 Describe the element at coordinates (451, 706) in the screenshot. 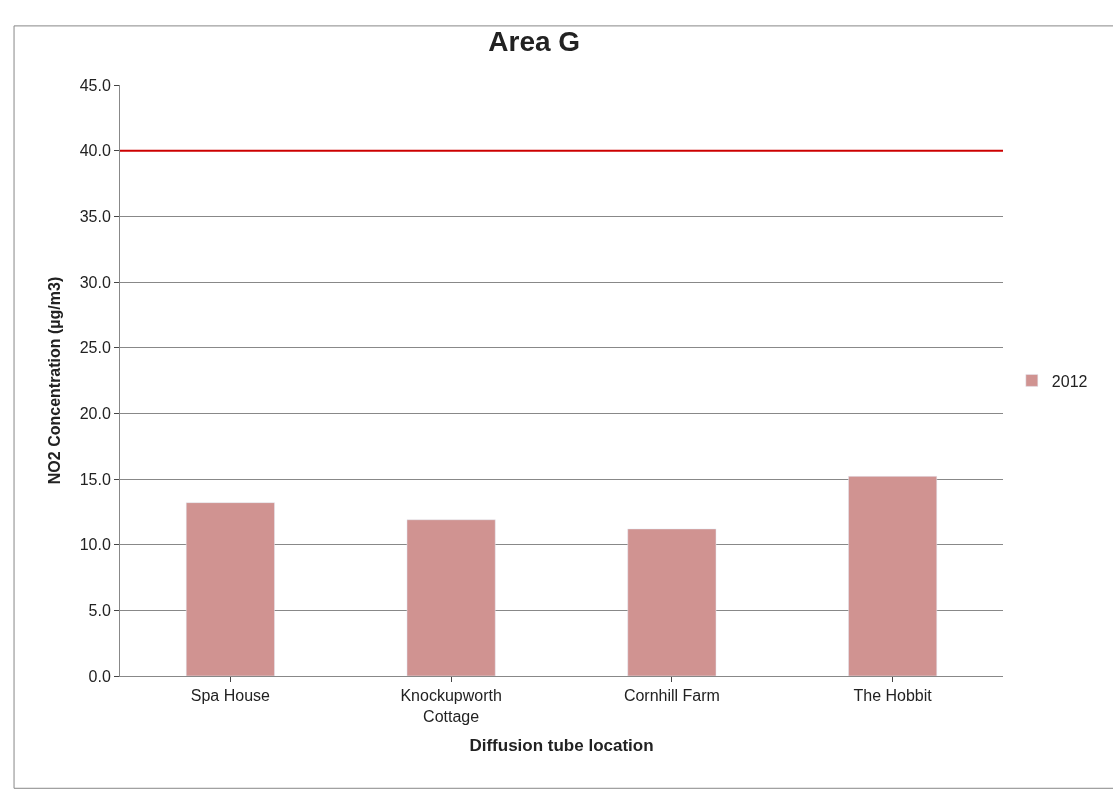

I see `x-tick-label: Knockupworth Cottage` at that location.